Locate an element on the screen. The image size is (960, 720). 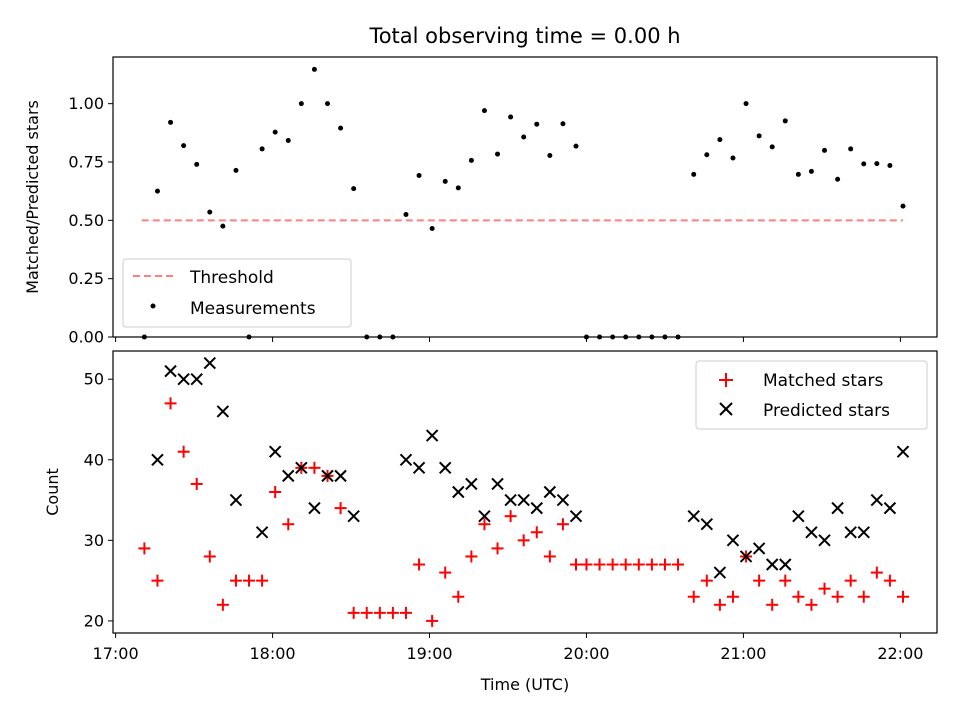
x-tick-label: 22:00 is located at coordinates (900, 653).